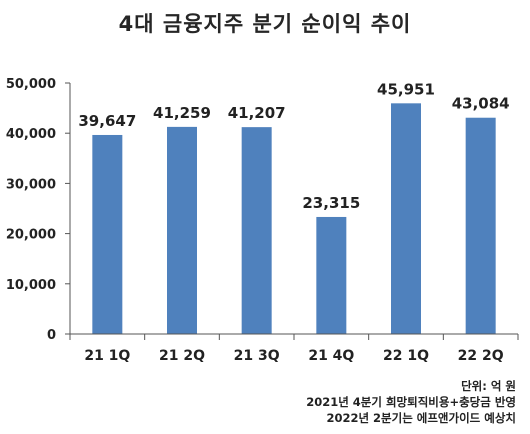  I want to click on note-estimate: 2022년 2분기는 에프앤가이드 예상치, so click(421, 418).